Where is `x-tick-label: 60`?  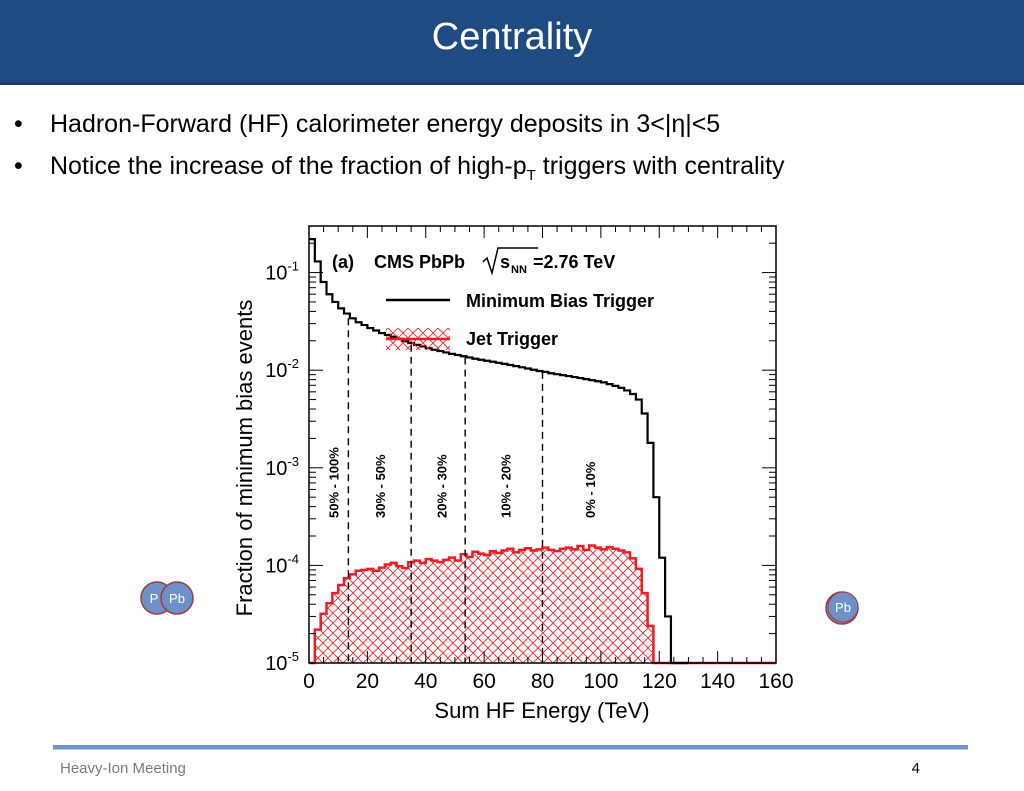 x-tick-label: 60 is located at coordinates (483, 681).